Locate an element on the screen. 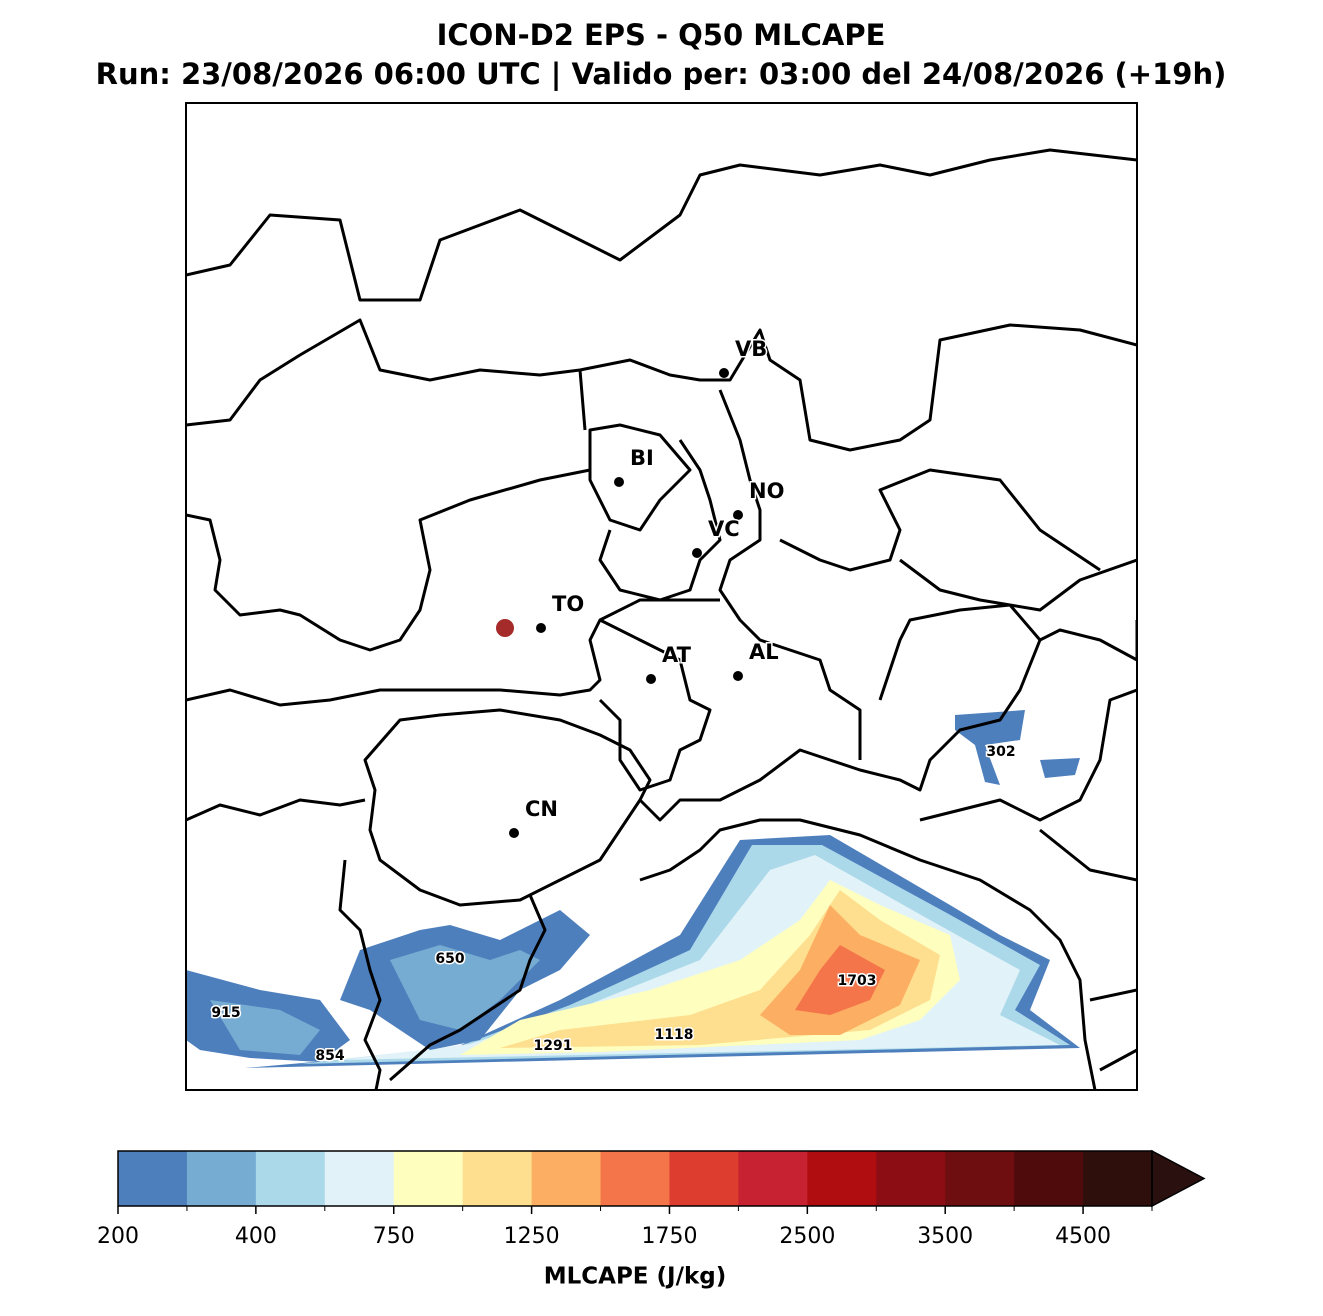 The width and height of the screenshot is (1323, 1316). city-label: VB is located at coordinates (751, 349).